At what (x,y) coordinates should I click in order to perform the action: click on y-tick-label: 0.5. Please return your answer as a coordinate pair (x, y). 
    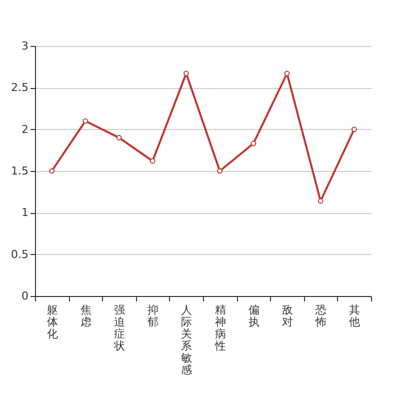
    Looking at the image, I should click on (19, 254).